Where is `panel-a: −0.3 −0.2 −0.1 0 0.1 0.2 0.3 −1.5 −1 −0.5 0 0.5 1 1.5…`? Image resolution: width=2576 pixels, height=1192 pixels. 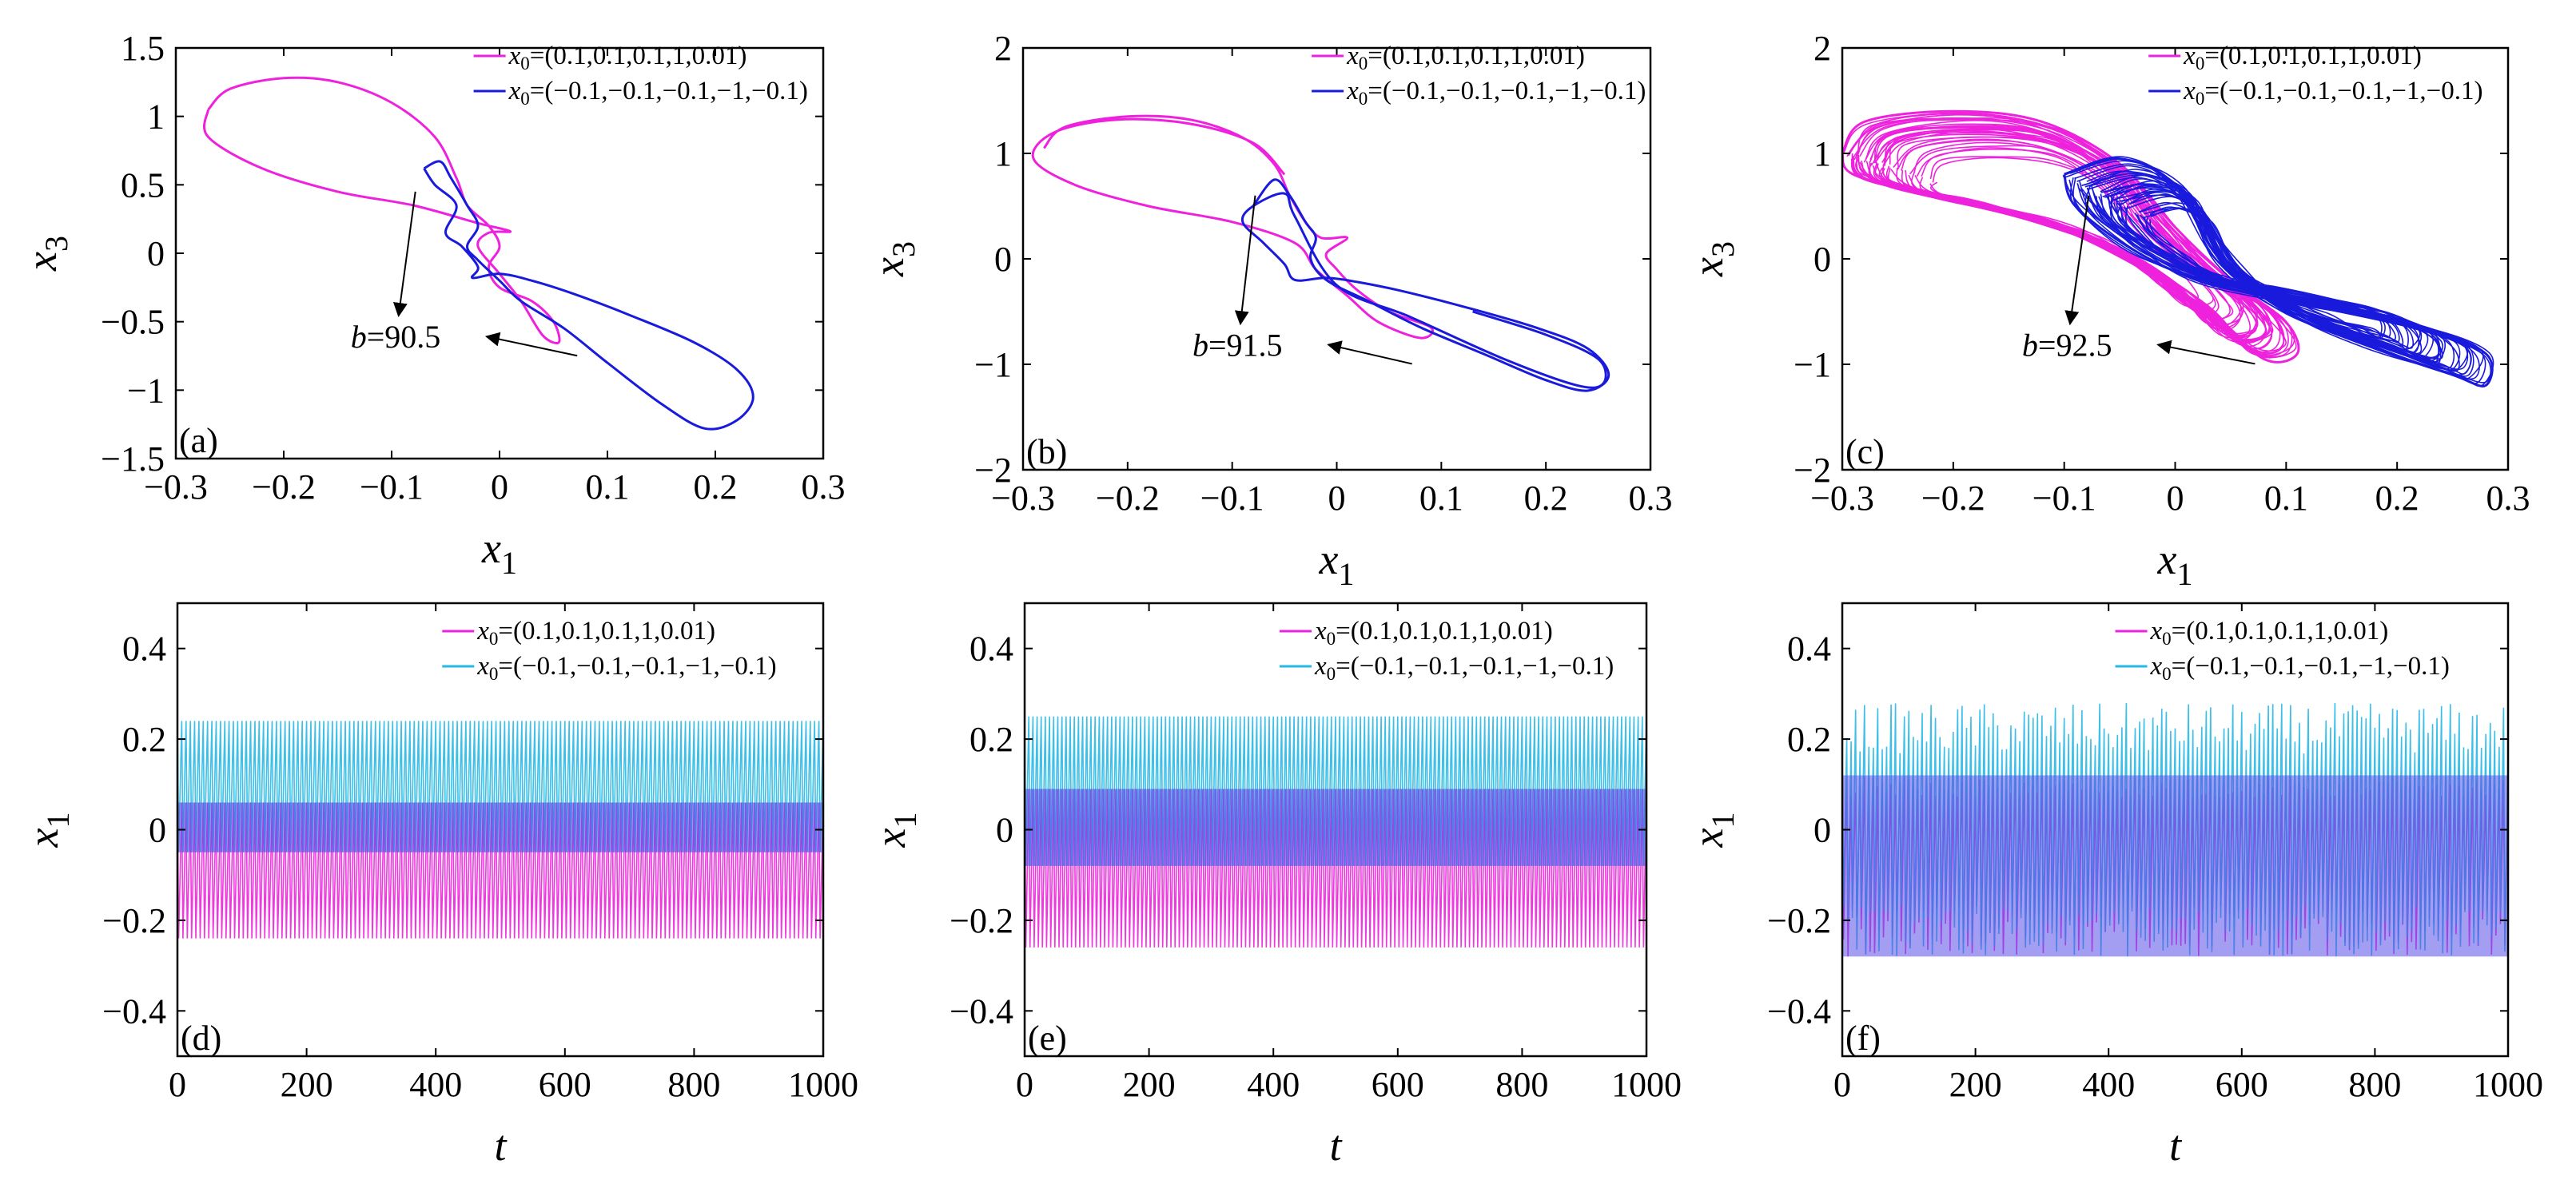
panel-a: −0.3 −0.2 −0.1 0 0.1 0.2 0.3 −1.5 −1 −0.5 0 0.5 1 1.5… is located at coordinates (432, 305).